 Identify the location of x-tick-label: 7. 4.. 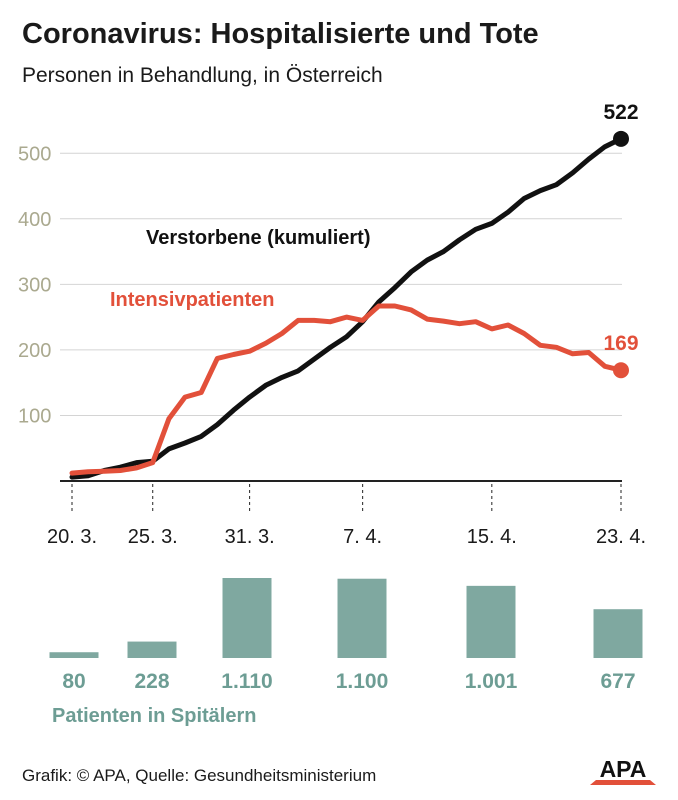
(362, 537).